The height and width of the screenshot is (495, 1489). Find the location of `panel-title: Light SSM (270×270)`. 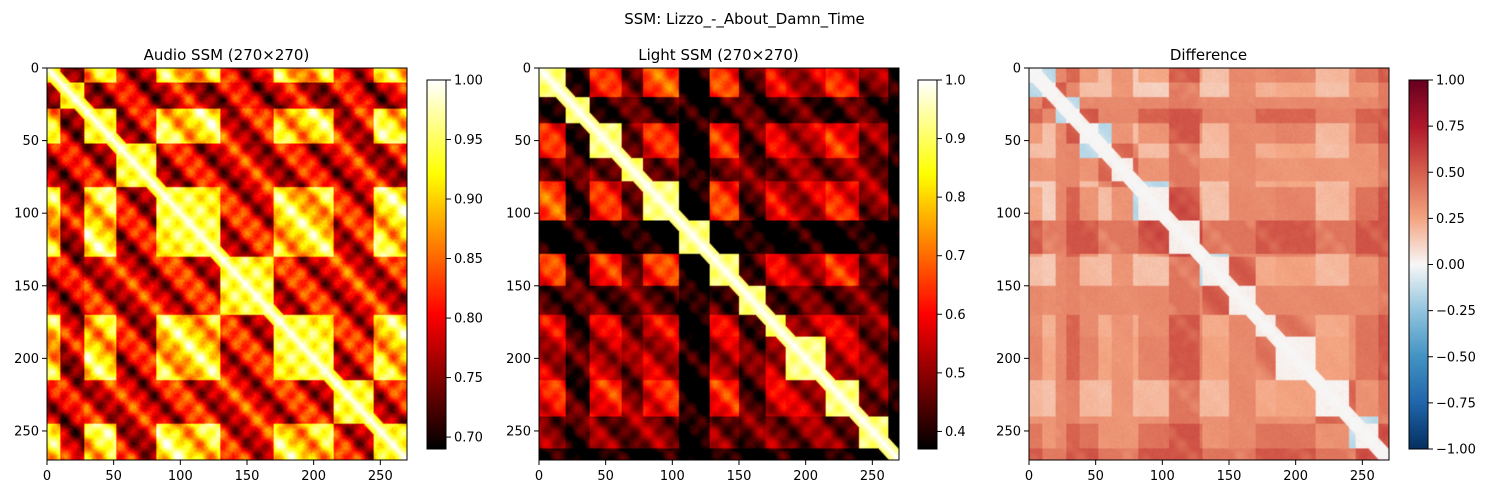

panel-title: Light SSM (270×270) is located at coordinates (718, 55).